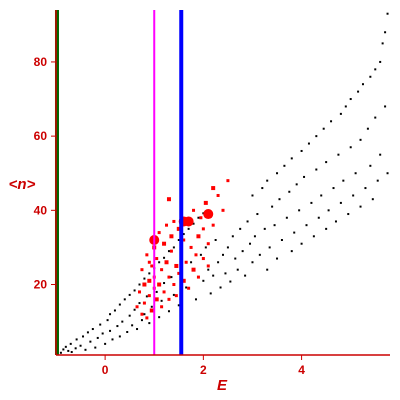  Describe the element at coordinates (208, 214) in the screenshot. I see `data-point-large` at that location.